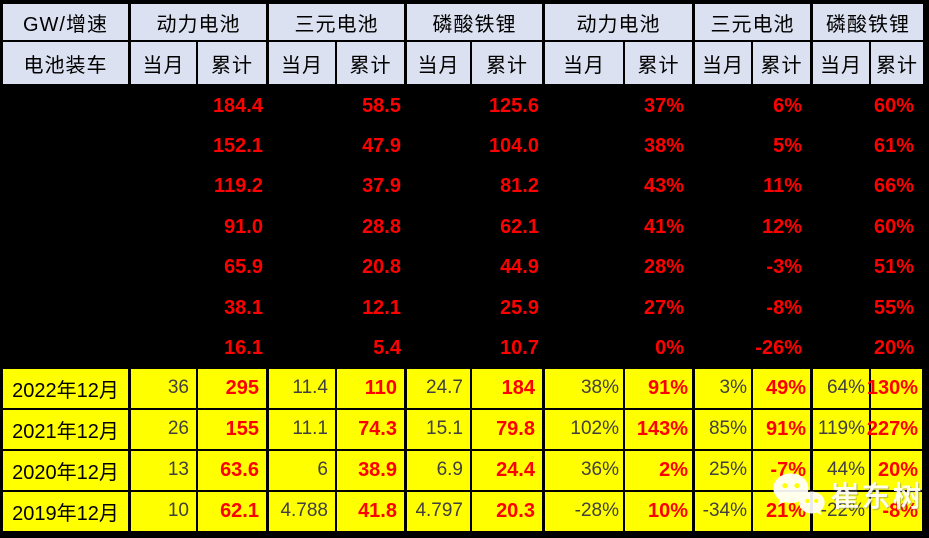 Image resolution: width=929 pixels, height=538 pixels. Describe the element at coordinates (754, 23) in the screenshot. I see `group-header-ternary-growth: 三元电池` at that location.